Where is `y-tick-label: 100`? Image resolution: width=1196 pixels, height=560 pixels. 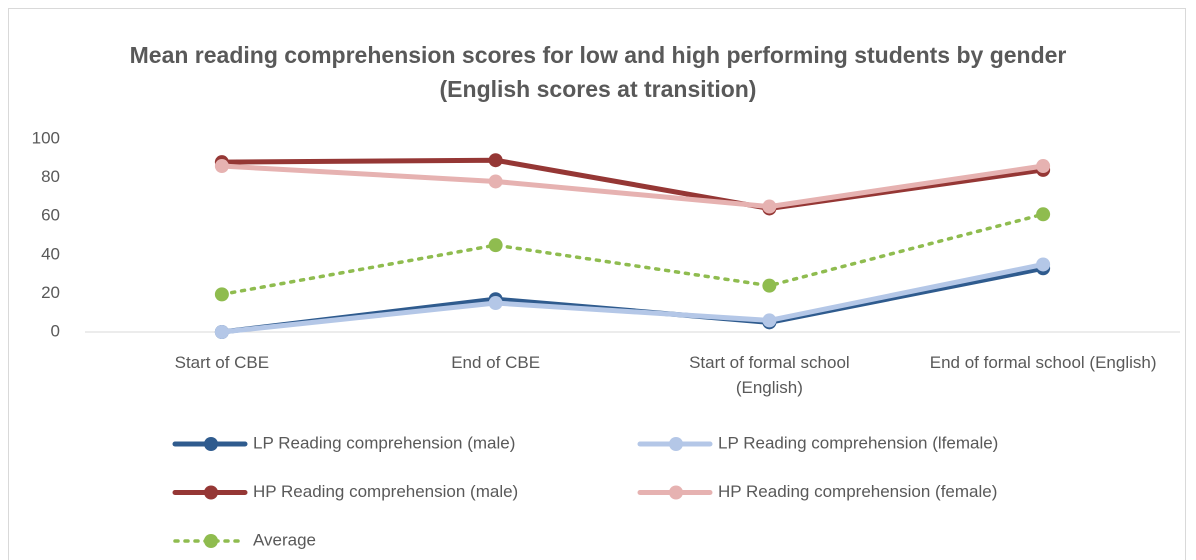 y-tick-label: 100 is located at coordinates (46, 137).